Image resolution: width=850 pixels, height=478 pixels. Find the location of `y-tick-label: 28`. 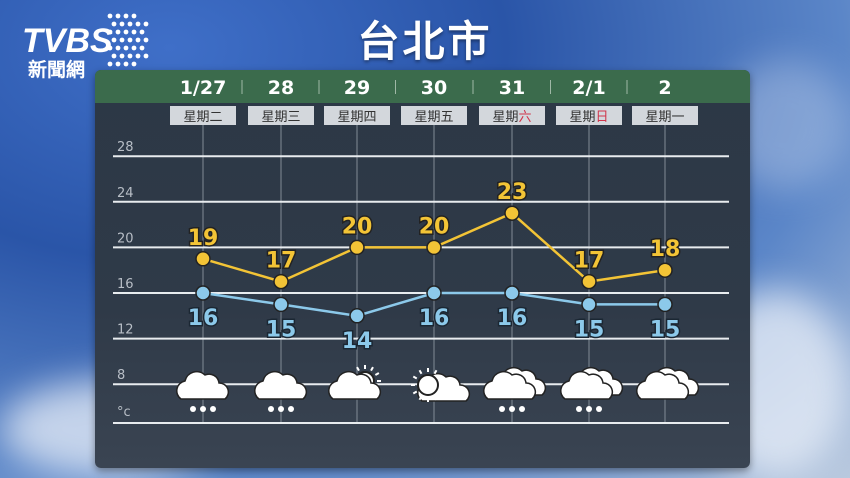

y-tick-label: 28 is located at coordinates (125, 147).